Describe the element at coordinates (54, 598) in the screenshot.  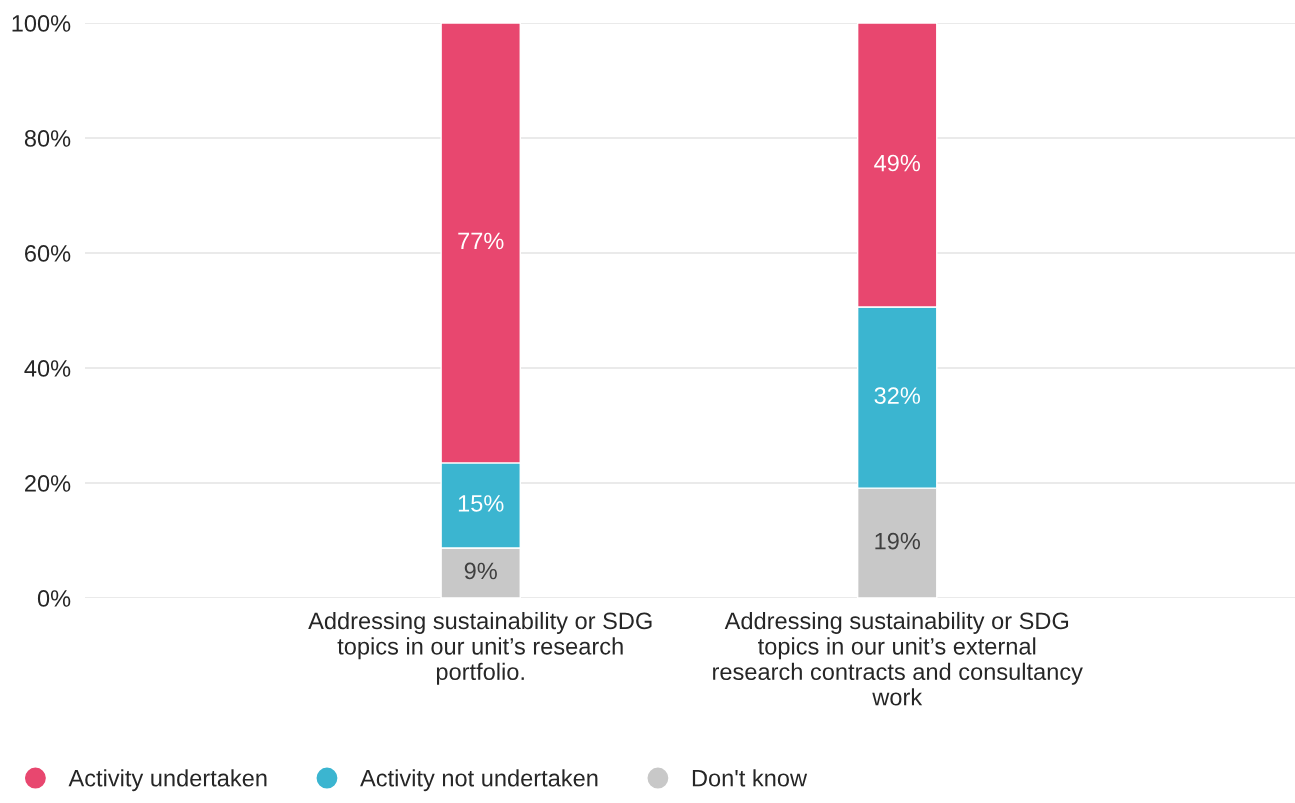
I see `y-tick-label: 0%` at that location.